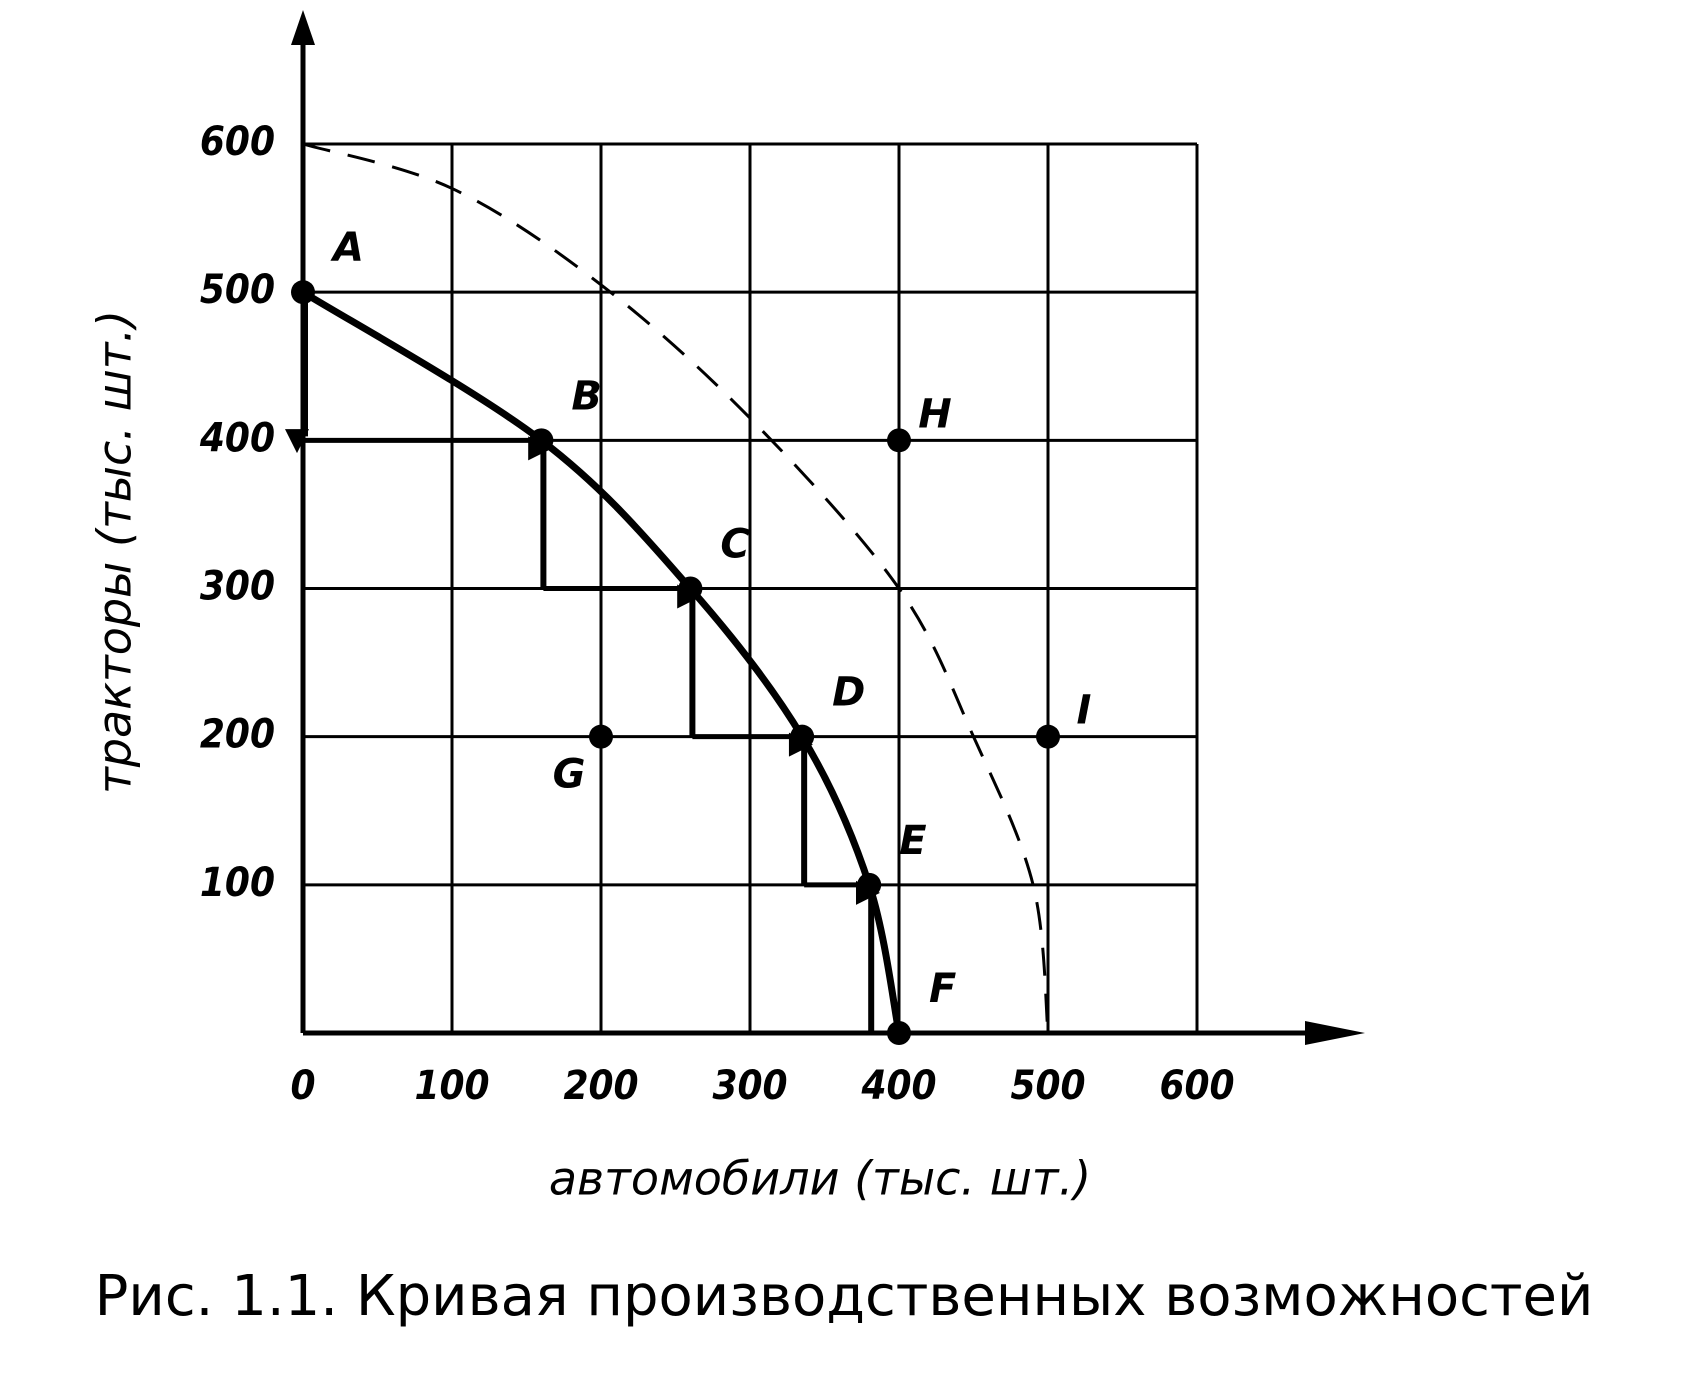 This screenshot has width=1688, height=1375. I want to click on y-tick-label: 500, so click(237, 290).